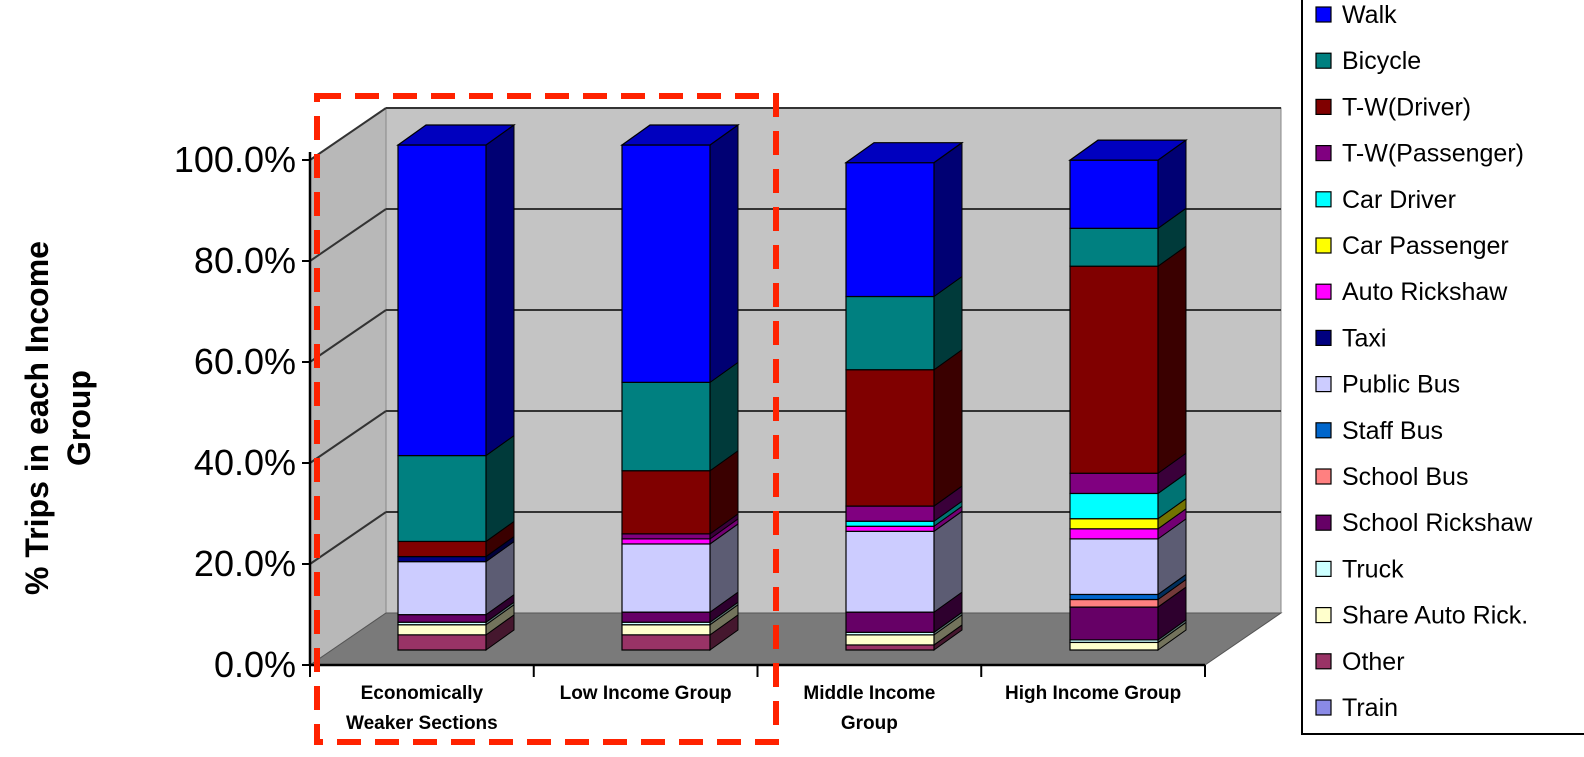  I want to click on legend-item: School Bus, so click(1391, 477).